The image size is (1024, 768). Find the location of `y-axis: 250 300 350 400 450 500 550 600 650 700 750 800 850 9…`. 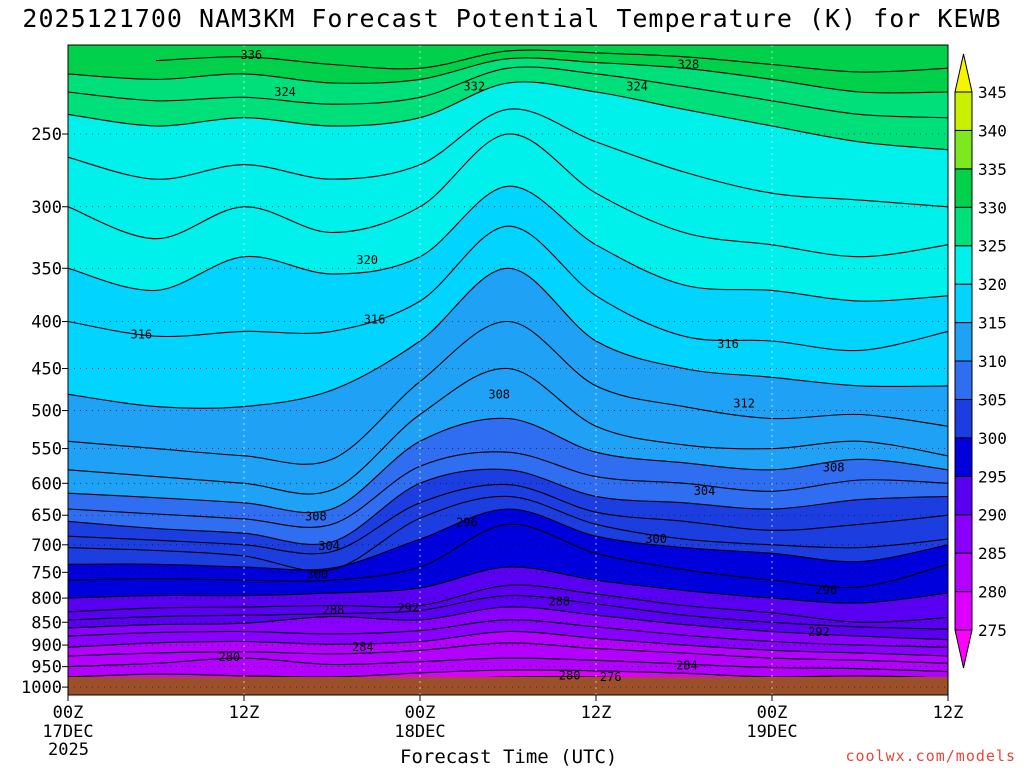

y-axis: 250 300 350 400 450 500 550 600 650 700 750 800 850 9… is located at coordinates (44, 411).